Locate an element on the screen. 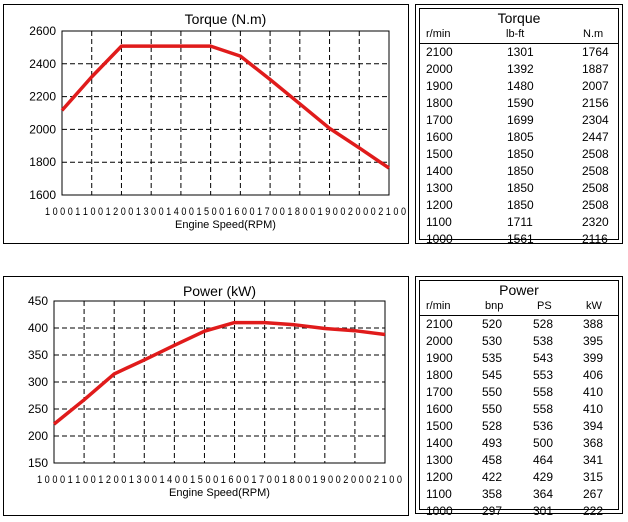 The image size is (628, 522). torque-cell: 1600 is located at coordinates (439, 137).